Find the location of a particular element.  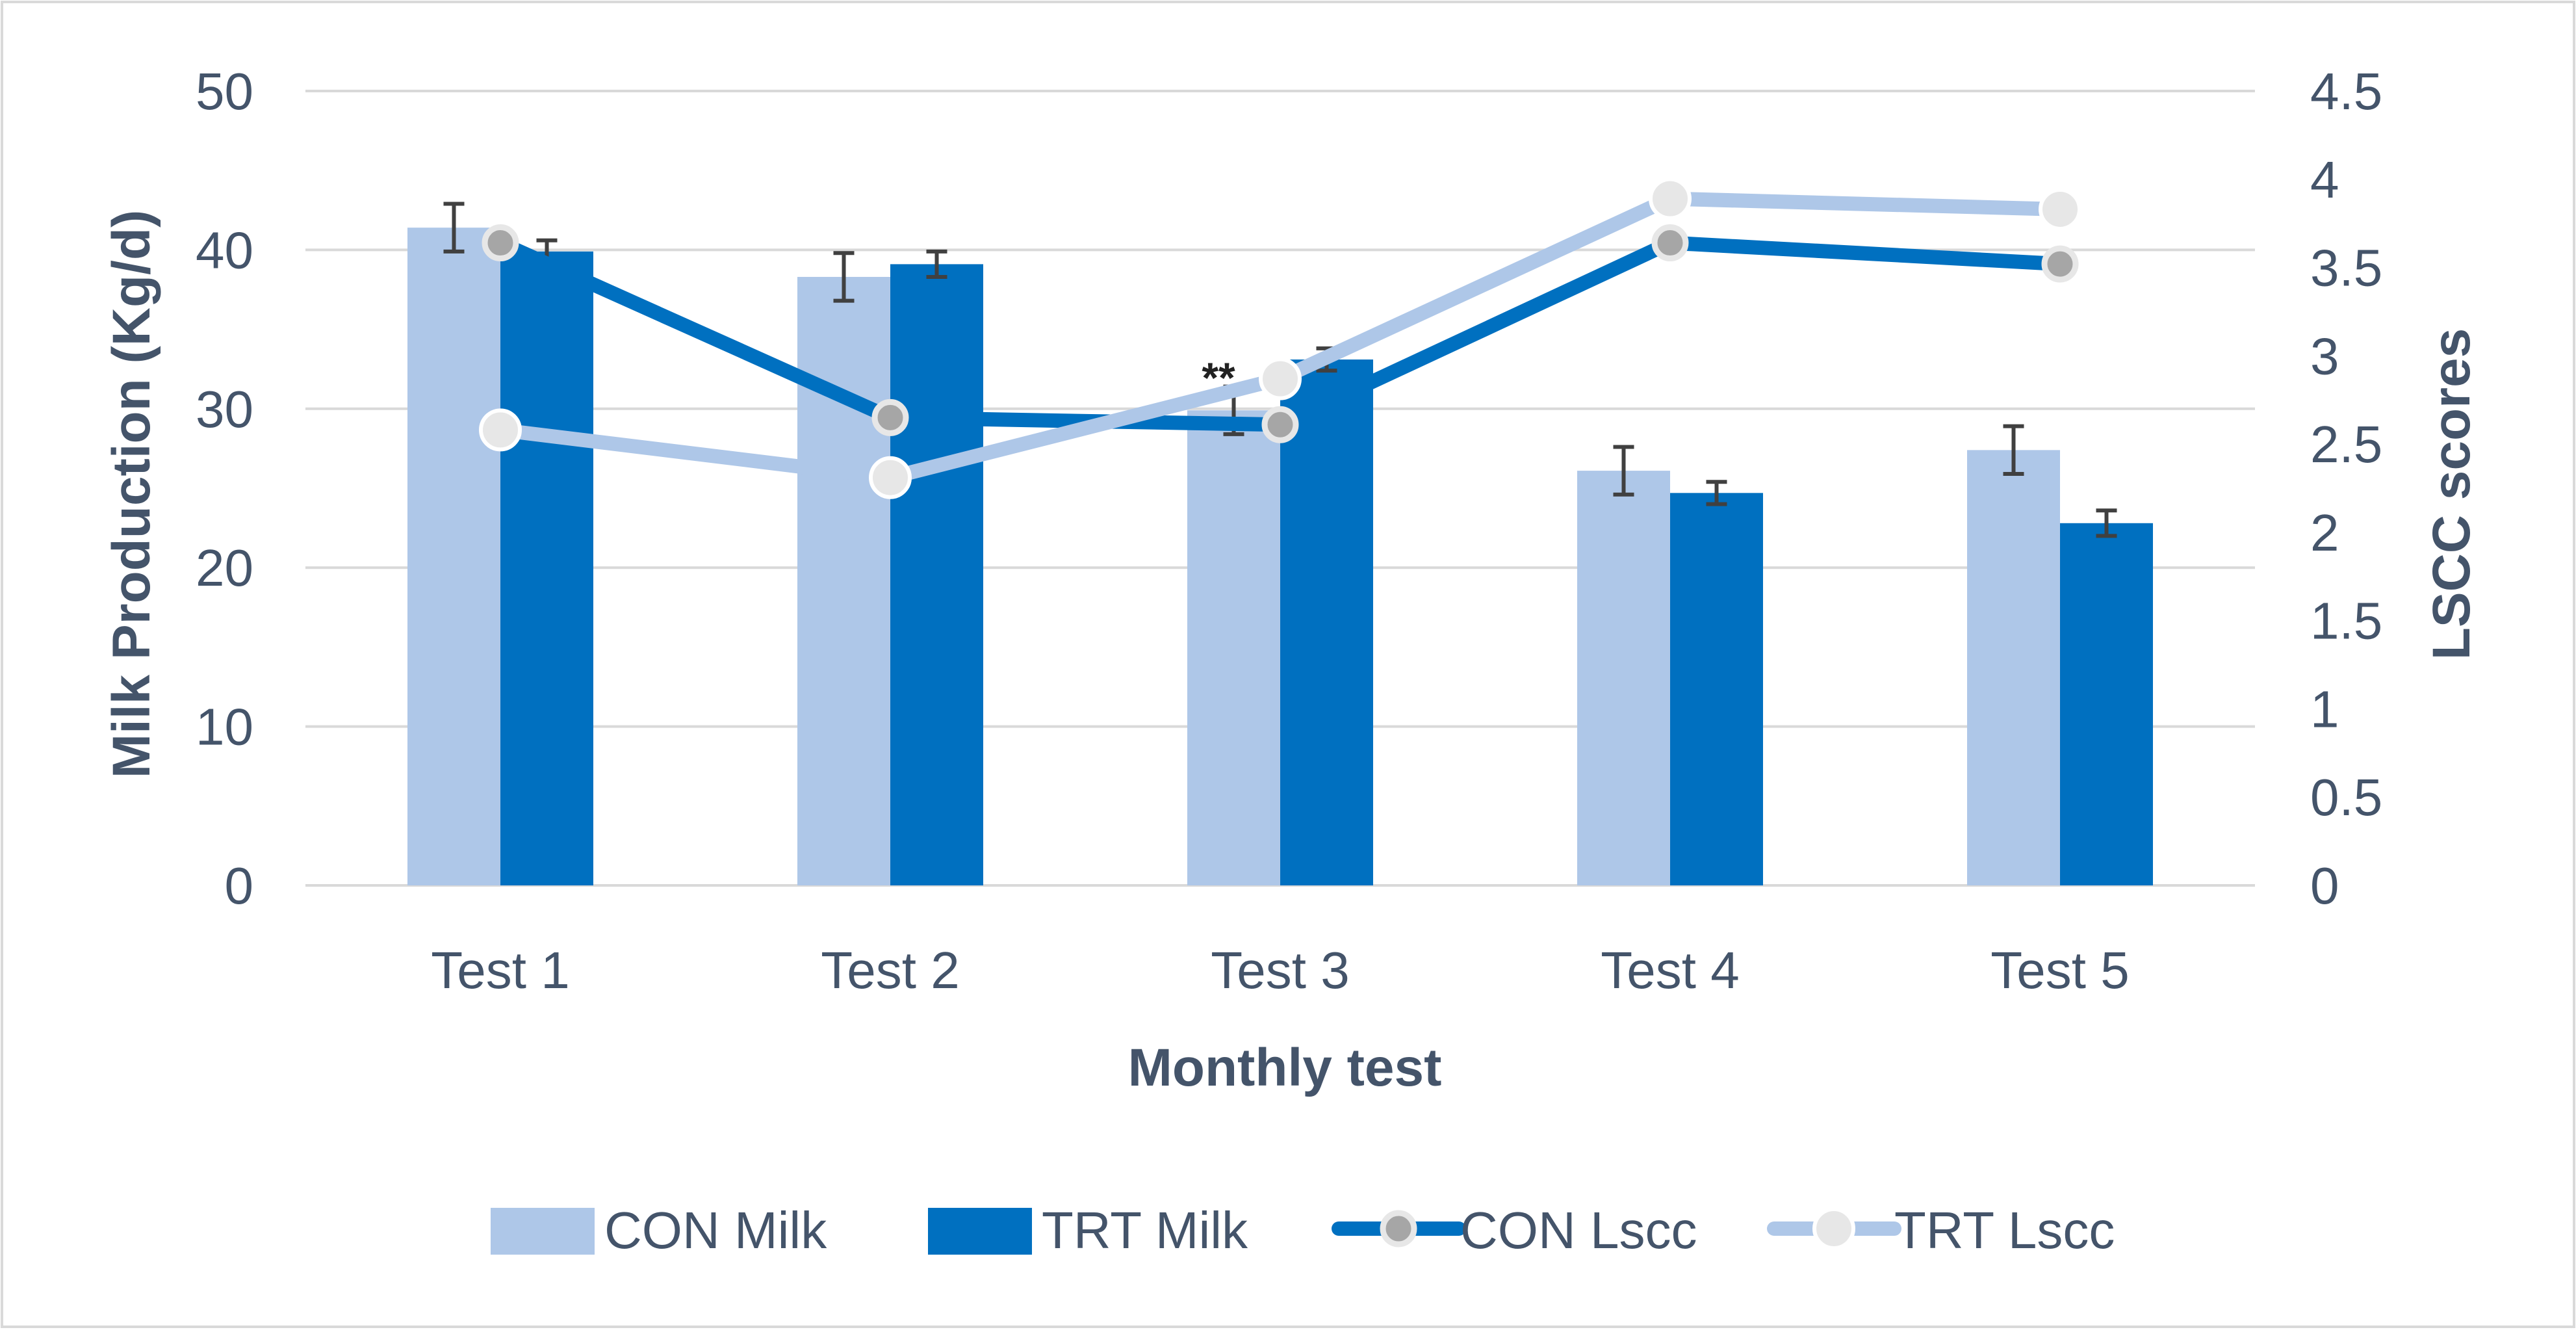

legend-swatch-trt-milk is located at coordinates (980, 1231).